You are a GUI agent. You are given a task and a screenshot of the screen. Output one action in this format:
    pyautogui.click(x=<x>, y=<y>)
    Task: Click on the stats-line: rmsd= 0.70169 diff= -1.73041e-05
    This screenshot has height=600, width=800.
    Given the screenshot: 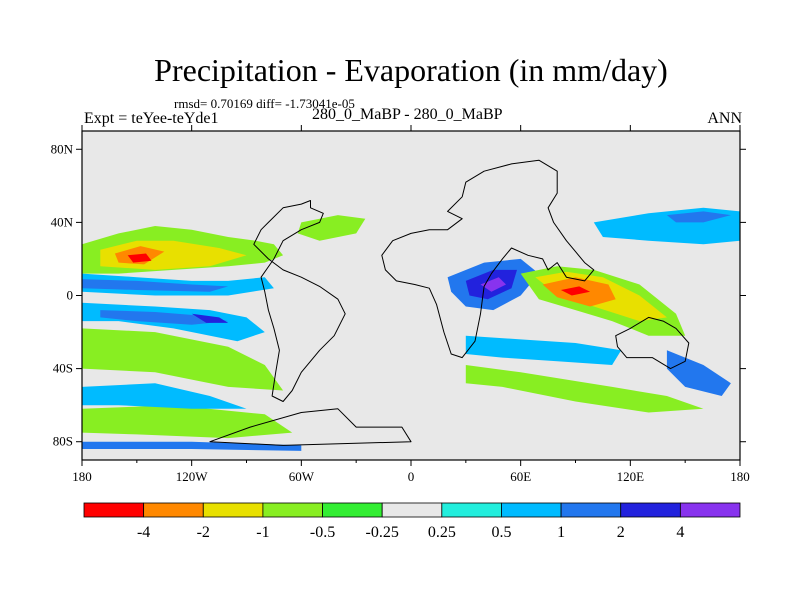 What is the action you would take?
    pyautogui.click(x=264, y=103)
    